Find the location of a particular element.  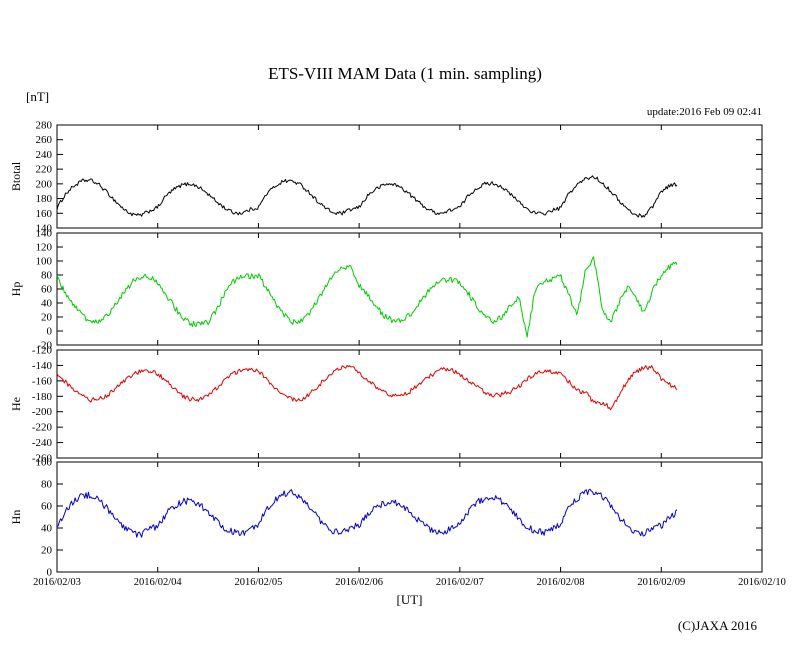

y-tick-label: 260 is located at coordinates (44, 140).